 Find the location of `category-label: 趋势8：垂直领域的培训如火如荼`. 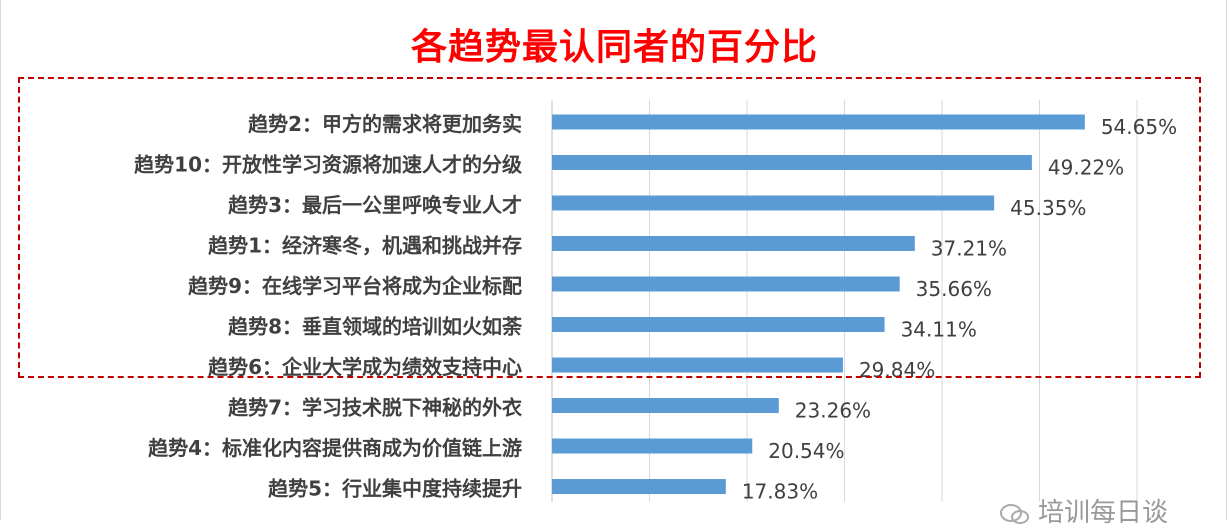

category-label: 趋势8：垂直领域的培训如火如荼 is located at coordinates (375, 327).